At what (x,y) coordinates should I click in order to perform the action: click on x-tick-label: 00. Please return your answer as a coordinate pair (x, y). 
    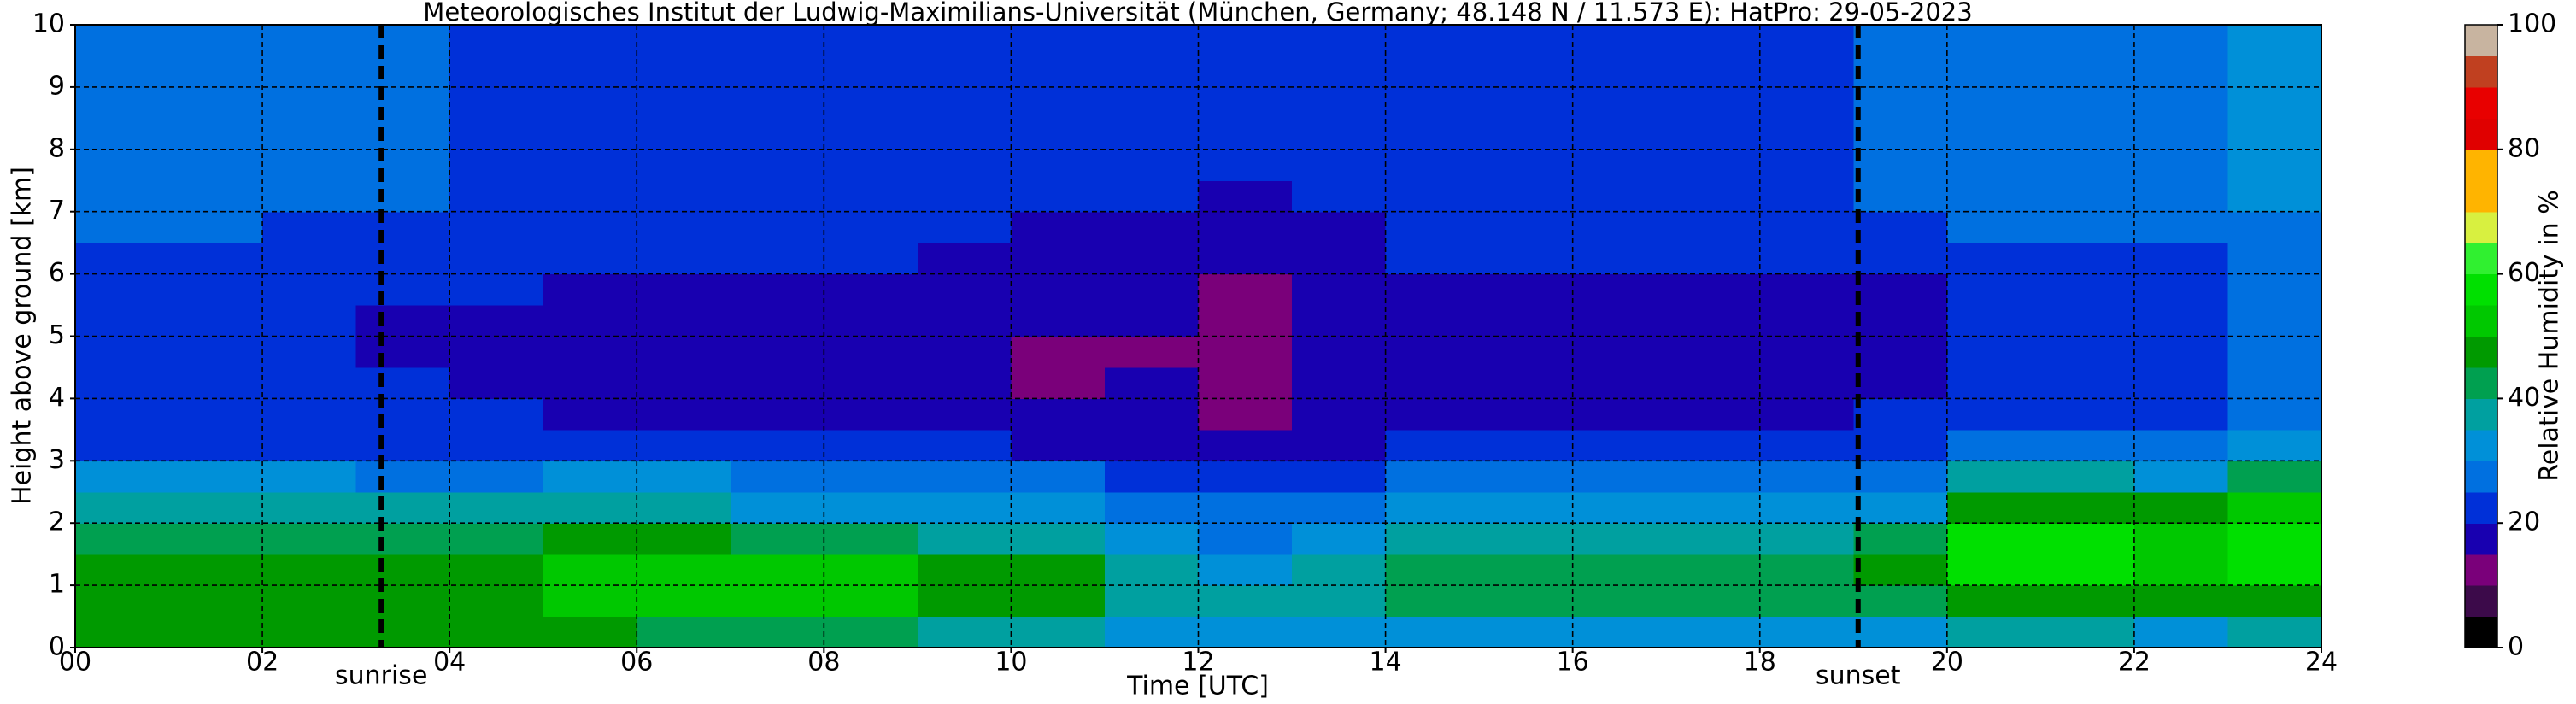
    Looking at the image, I should click on (75, 663).